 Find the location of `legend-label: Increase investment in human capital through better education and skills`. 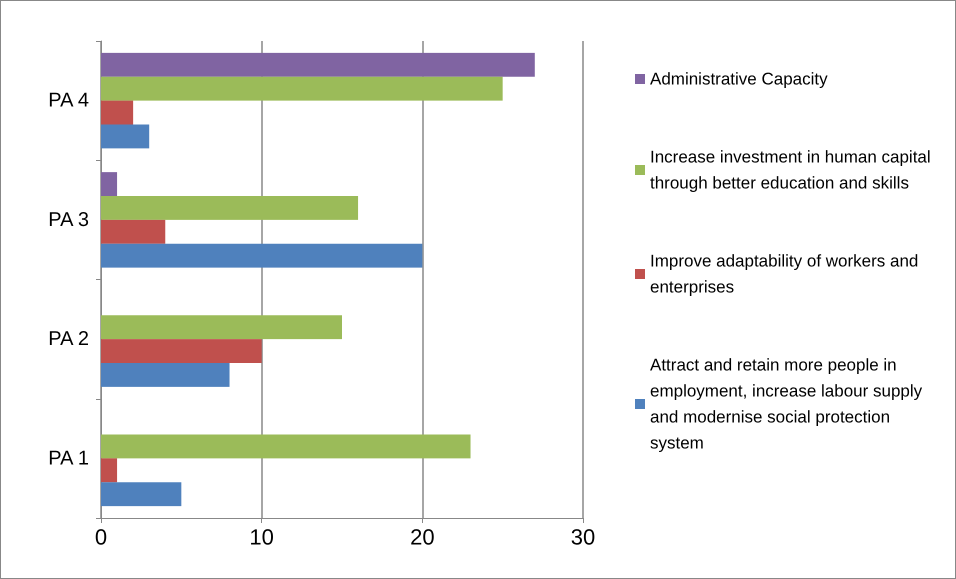

legend-label: Increase investment in human capital through better education and skills is located at coordinates (793, 170).